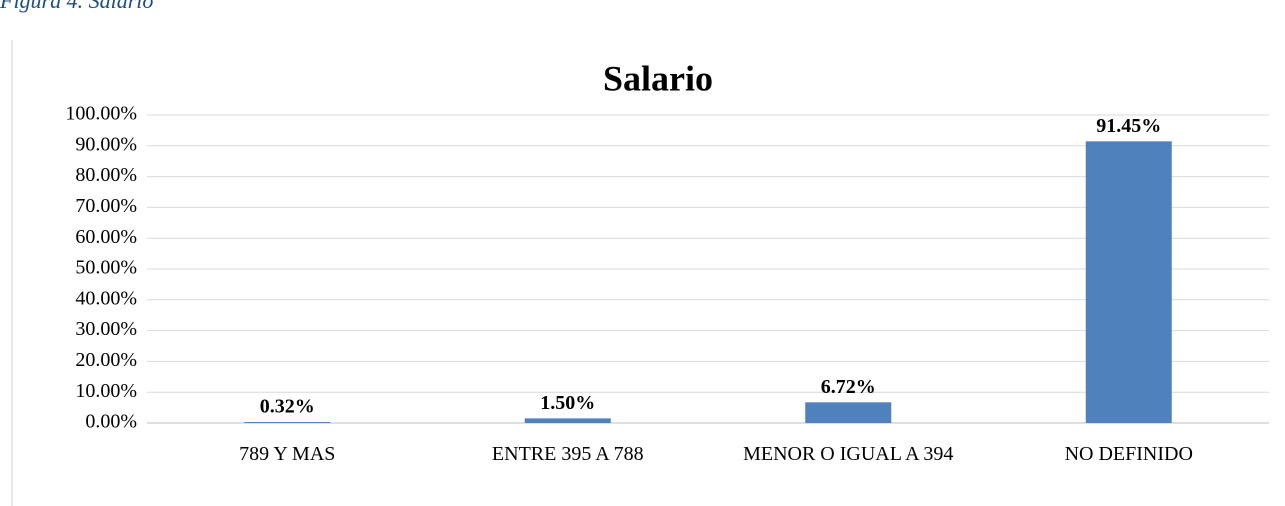 This screenshot has width=1285, height=506. What do you see at coordinates (111, 422) in the screenshot?
I see `y-tick-label: 0.00%` at bounding box center [111, 422].